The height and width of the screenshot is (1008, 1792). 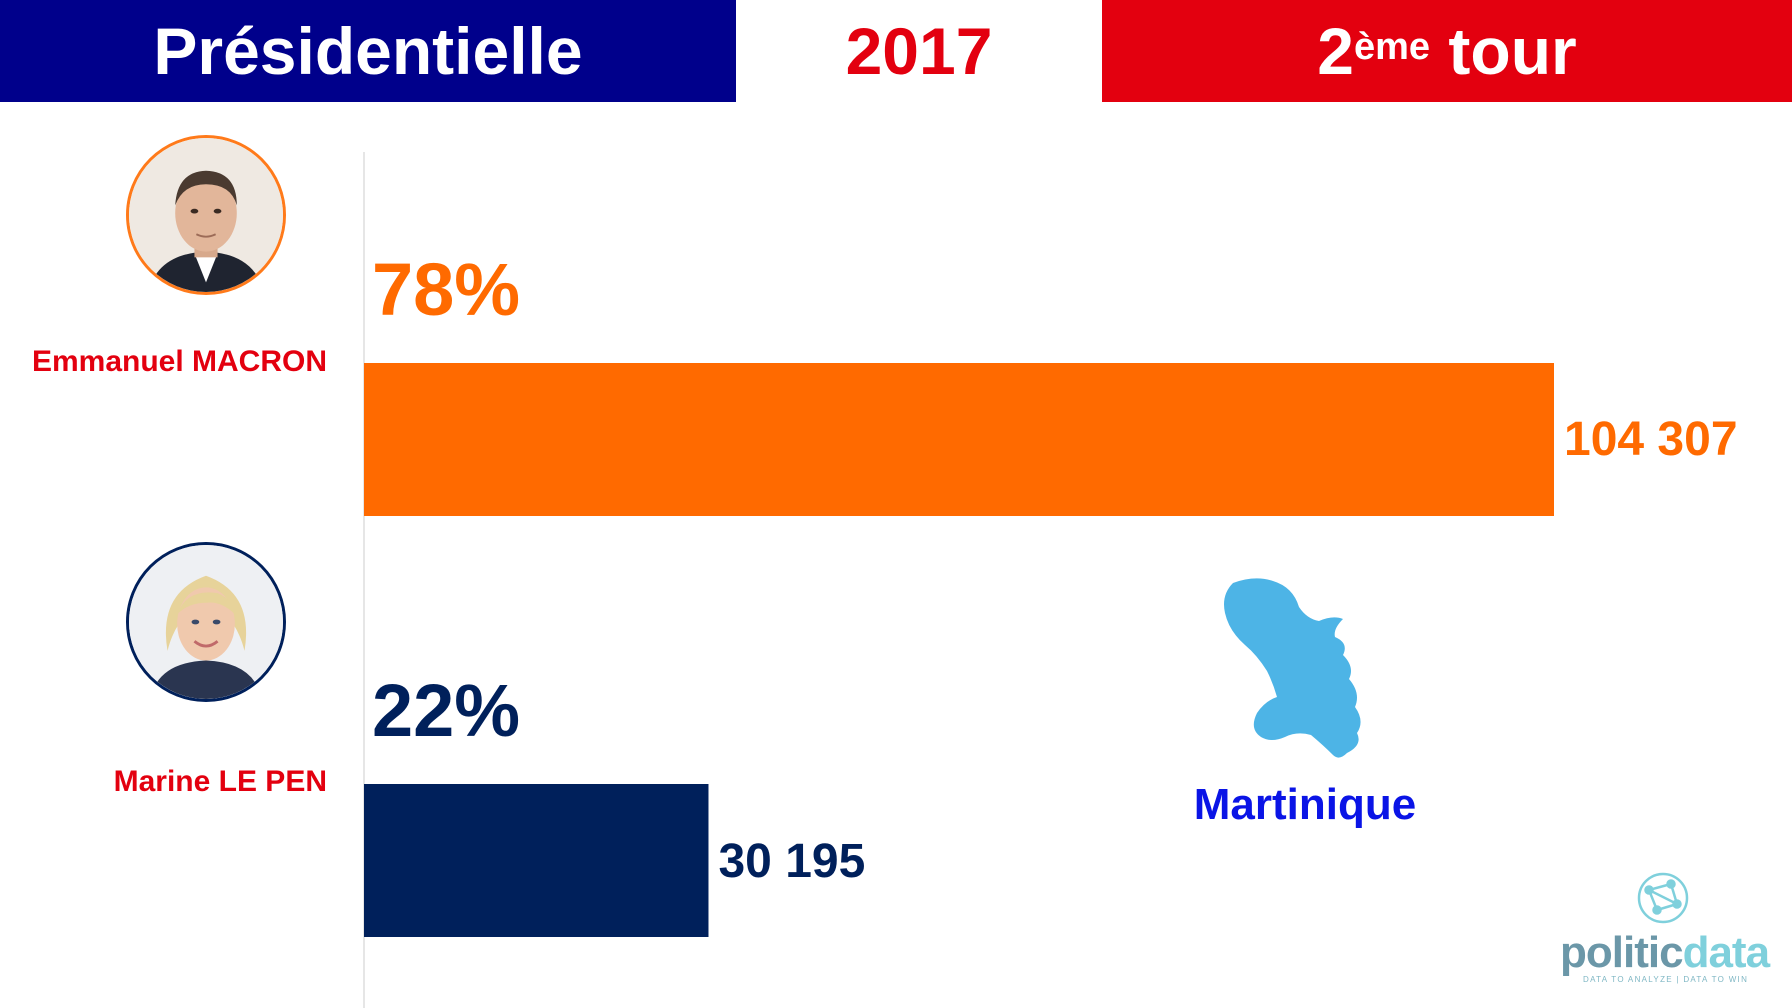 I want to click on macron-percent-label: 78%, so click(x=446, y=289).